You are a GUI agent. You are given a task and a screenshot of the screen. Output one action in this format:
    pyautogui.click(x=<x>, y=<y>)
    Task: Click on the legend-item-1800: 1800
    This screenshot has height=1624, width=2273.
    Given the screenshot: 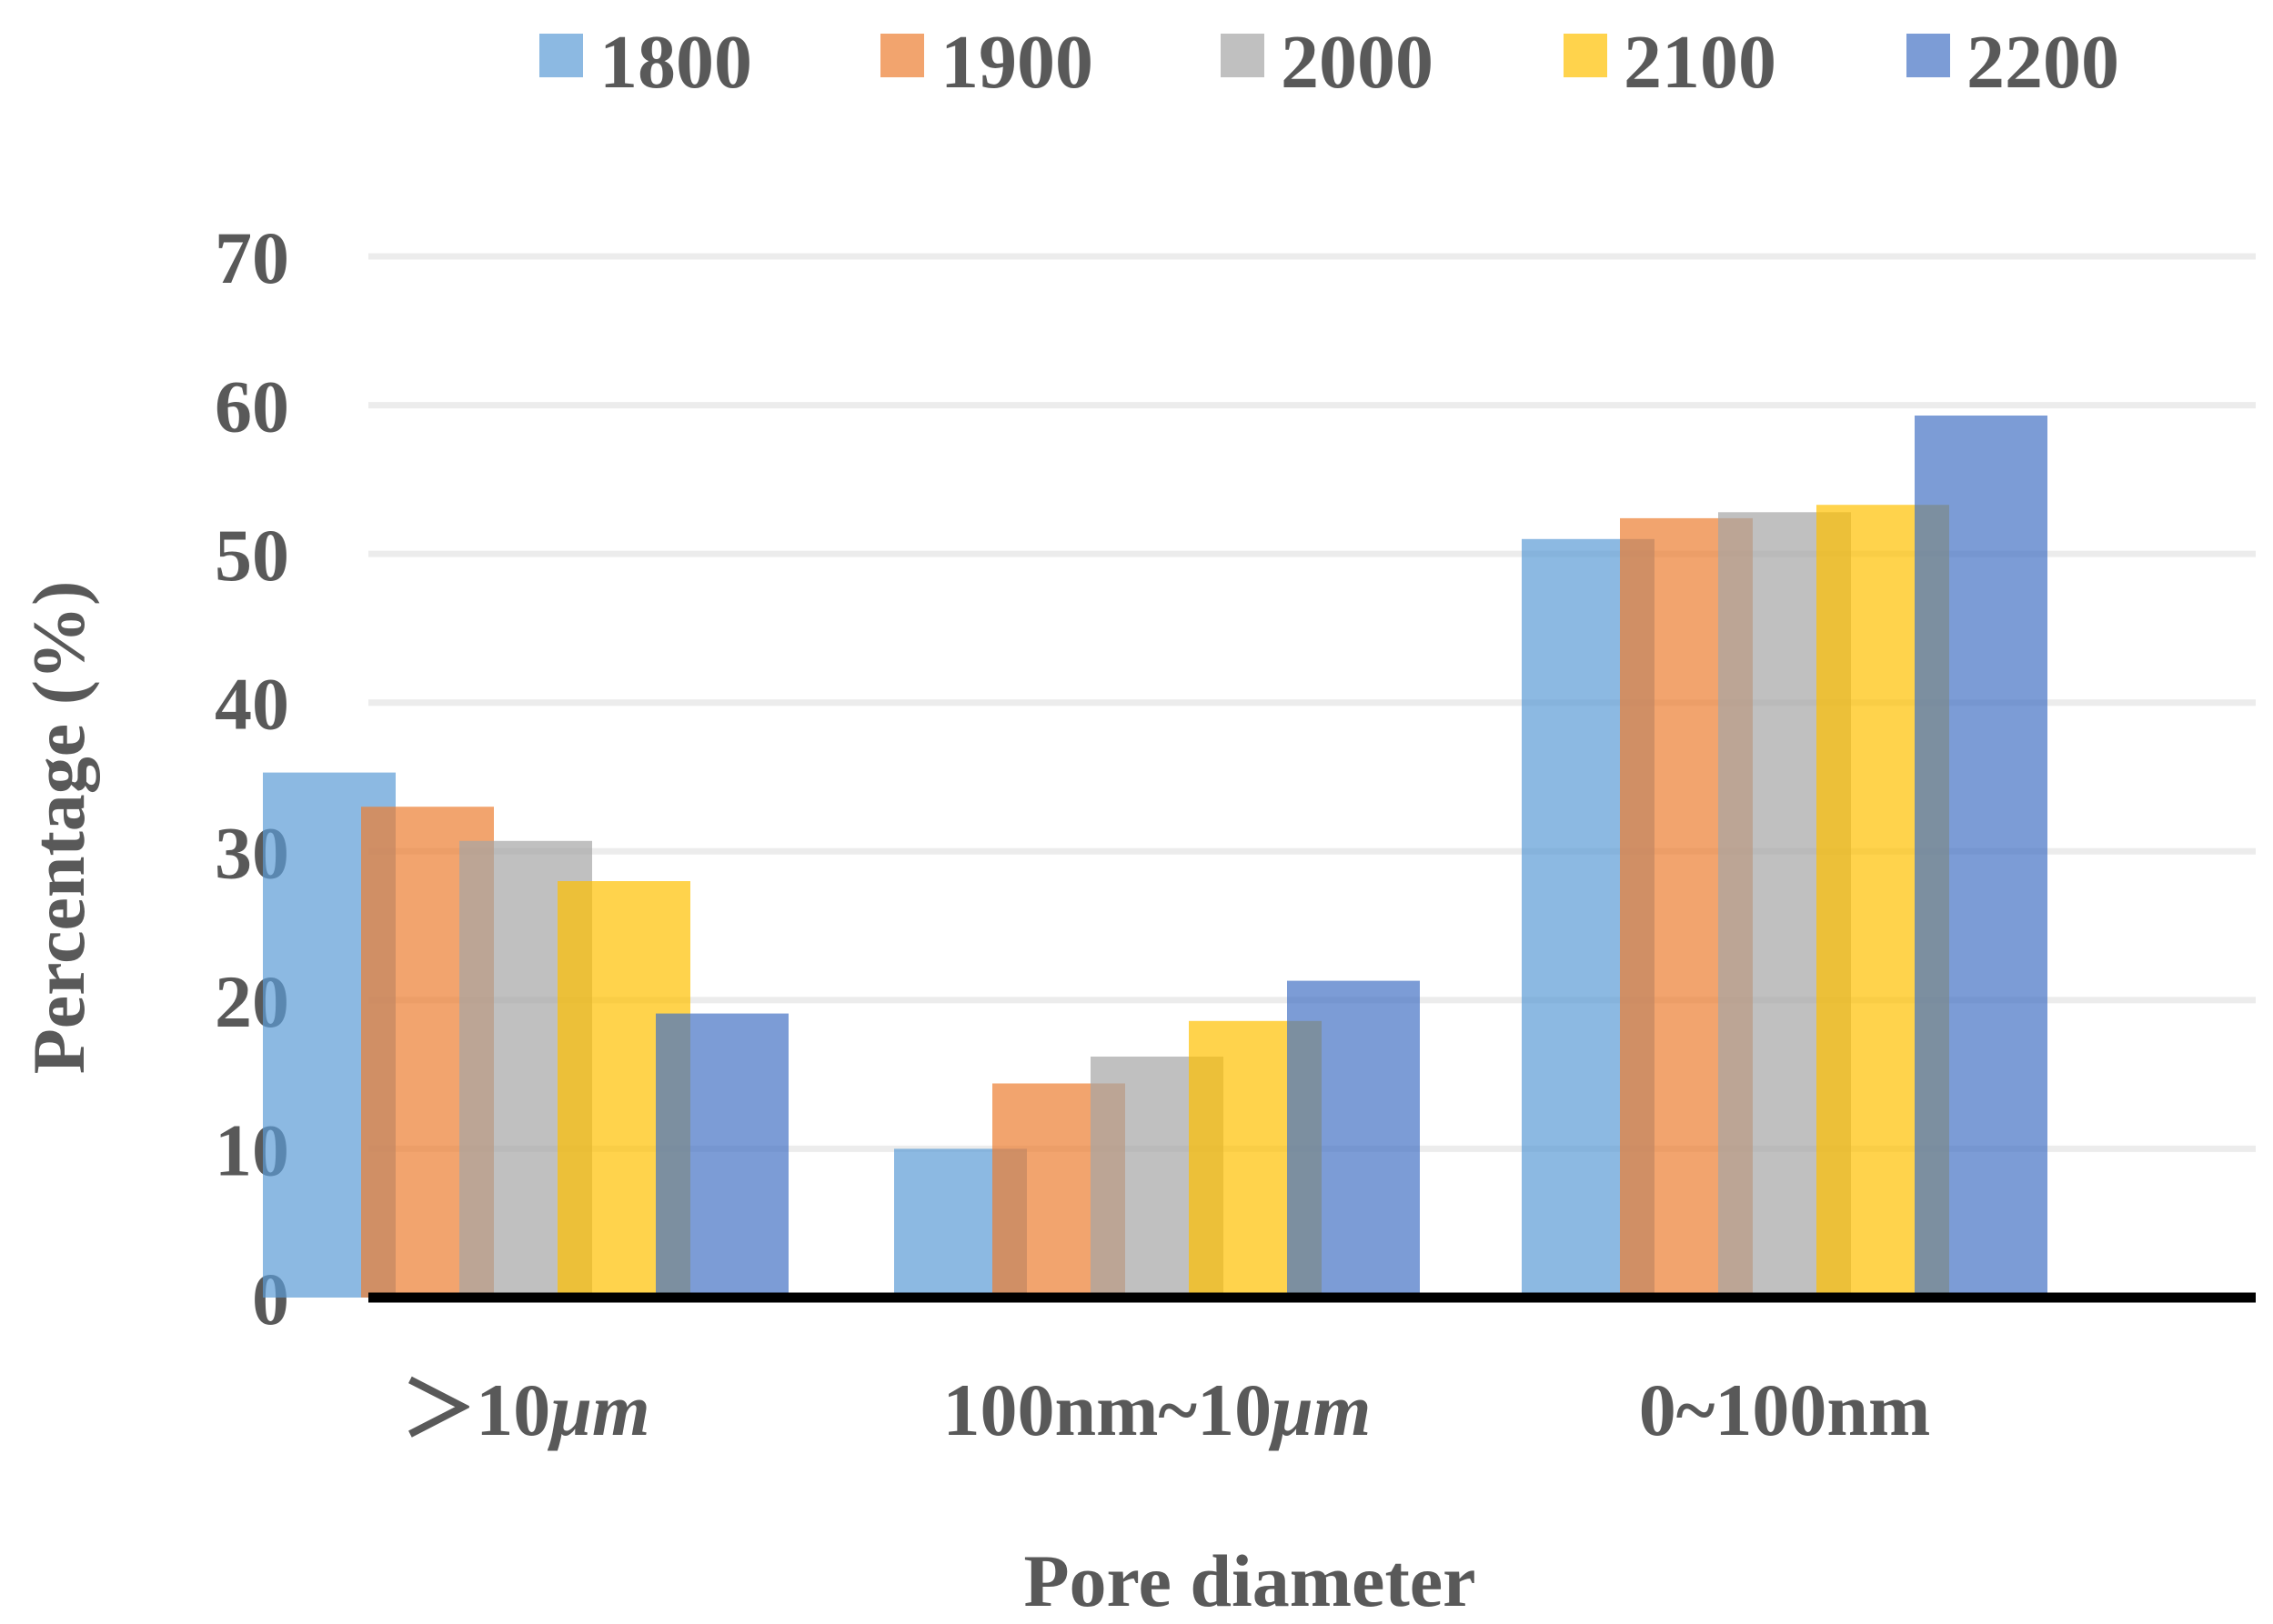 What is the action you would take?
    pyautogui.click(x=645, y=62)
    